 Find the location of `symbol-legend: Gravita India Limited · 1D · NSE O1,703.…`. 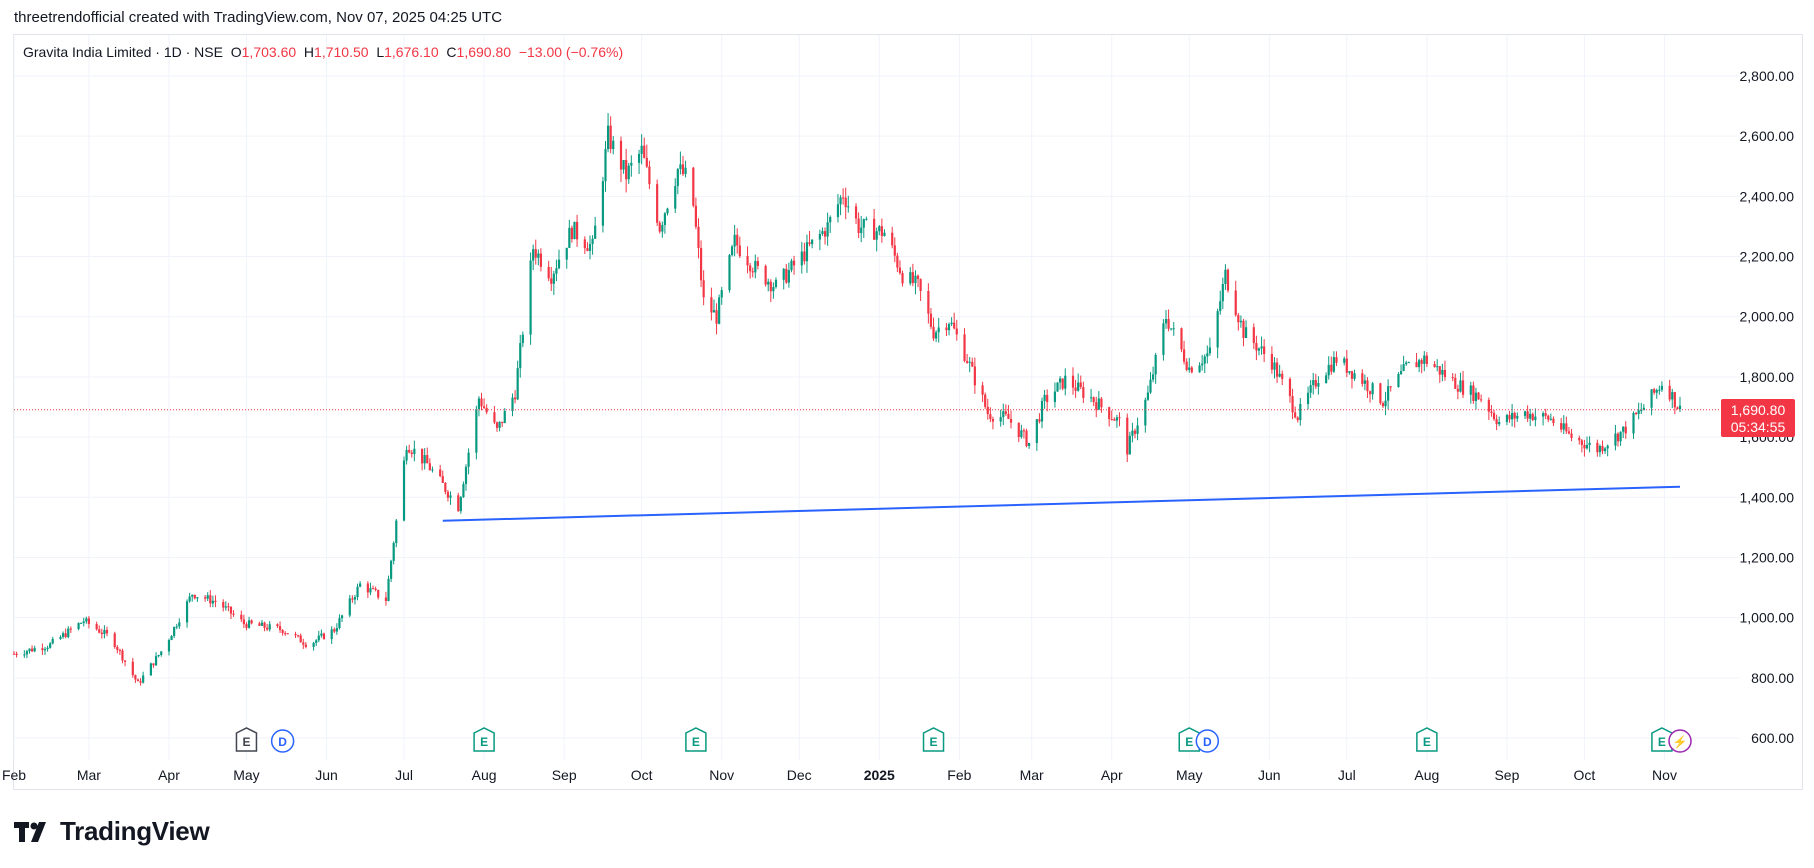

symbol-legend: Gravita India Limited · 1D · NSE O1,703.… is located at coordinates (323, 52).